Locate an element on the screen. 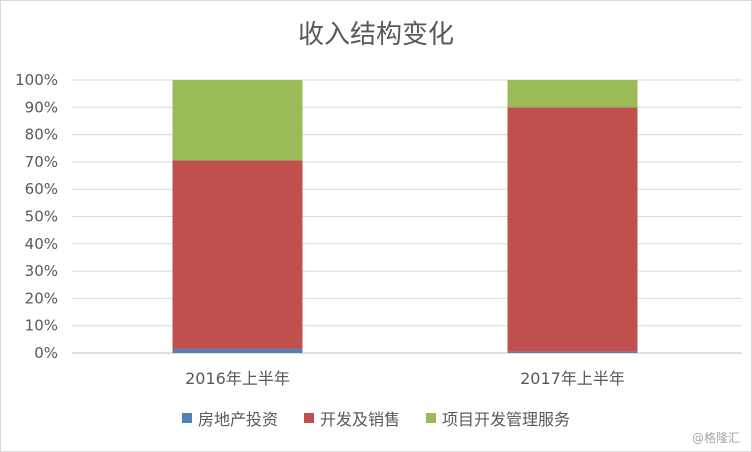 This screenshot has width=752, height=452. legend-swatch-red is located at coordinates (308, 418).